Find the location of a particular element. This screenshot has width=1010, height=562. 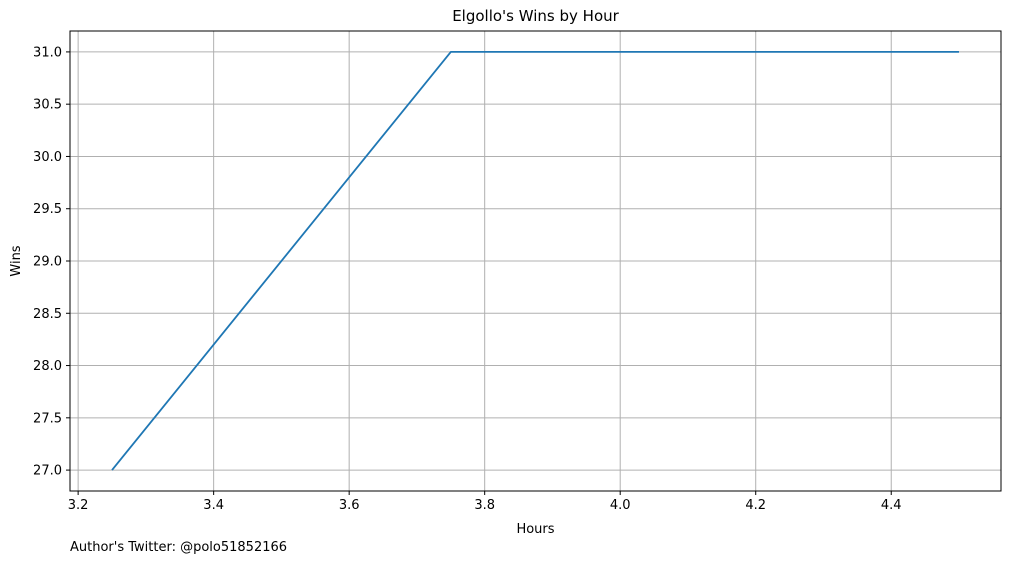

y-tick-label: 31.0 is located at coordinates (47, 52).